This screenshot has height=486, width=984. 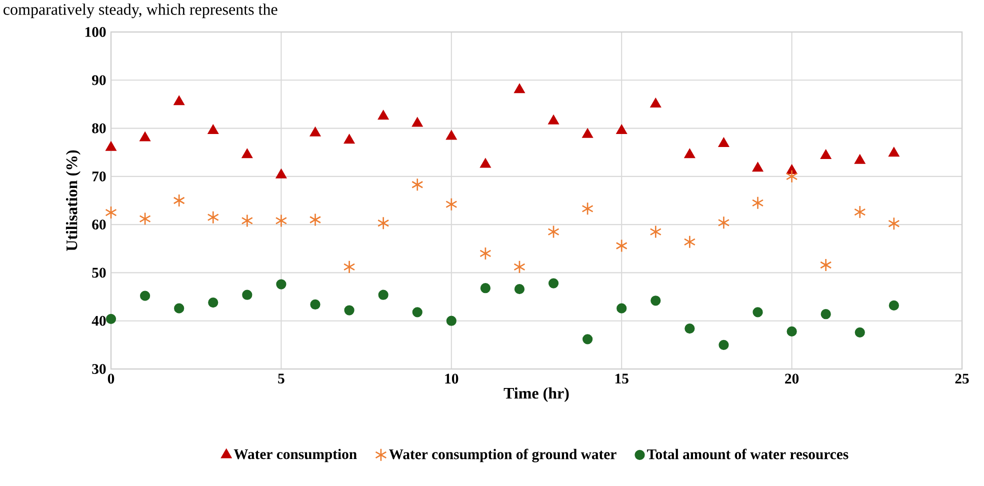 What do you see at coordinates (962, 379) in the screenshot?
I see `x-tick-label: 25` at bounding box center [962, 379].